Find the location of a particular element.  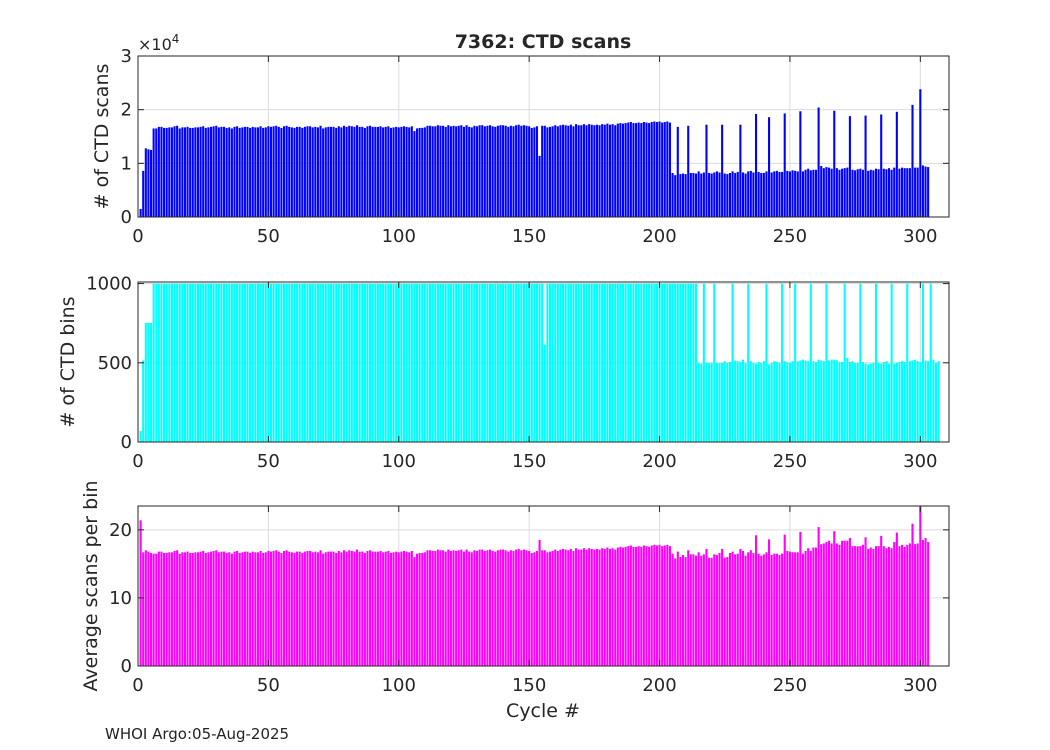

x-axis-label: Cycle # is located at coordinates (543, 711).